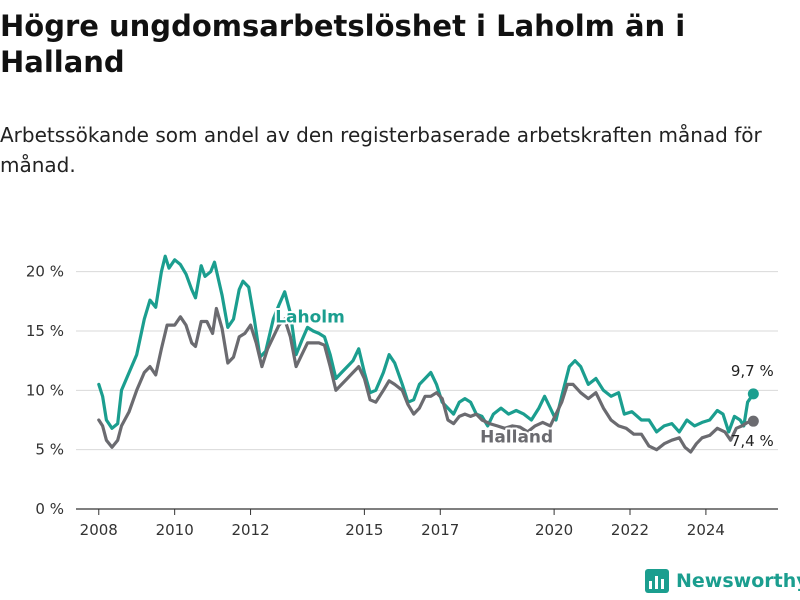 The image size is (800, 600). I want to click on bar-chart-icon, so click(657, 581).